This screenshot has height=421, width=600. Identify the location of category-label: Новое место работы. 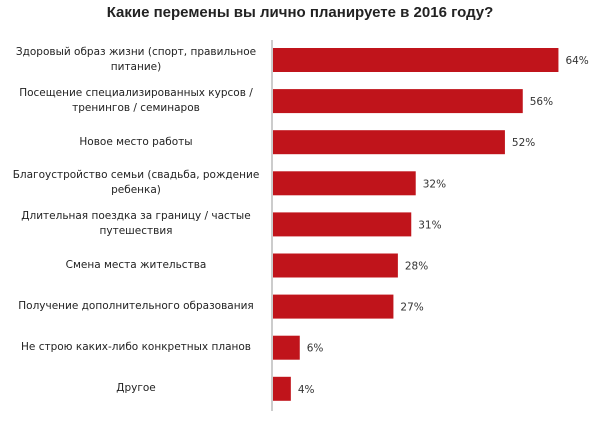
(136, 141).